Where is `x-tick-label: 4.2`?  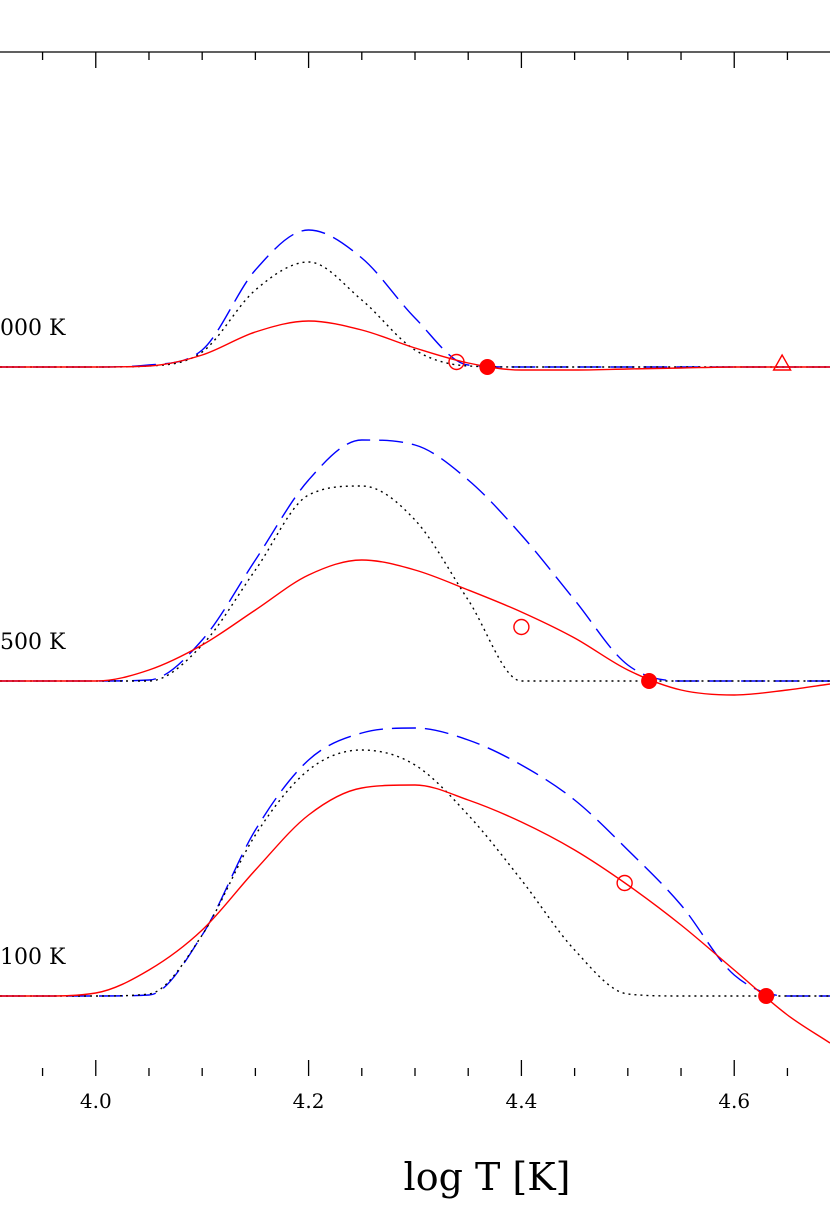 x-tick-label: 4.2 is located at coordinates (309, 1101).